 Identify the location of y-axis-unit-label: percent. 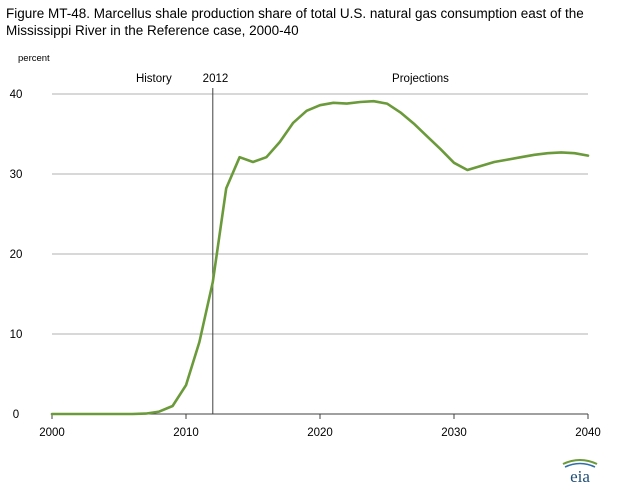
(34, 58).